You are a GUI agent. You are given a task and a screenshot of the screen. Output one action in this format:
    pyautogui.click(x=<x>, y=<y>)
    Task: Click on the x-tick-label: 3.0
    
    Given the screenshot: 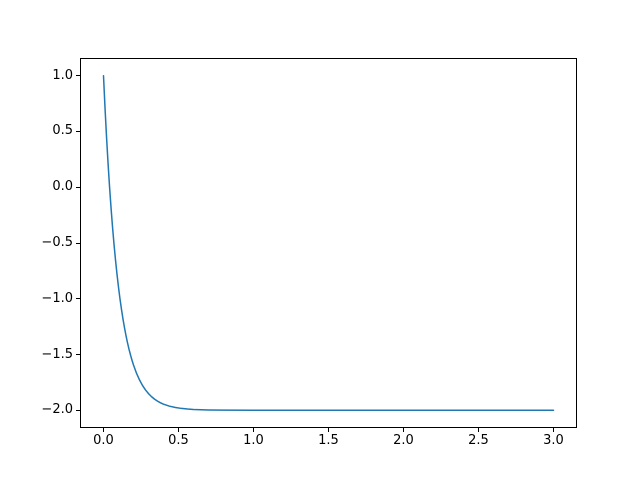 What is the action you would take?
    pyautogui.click(x=553, y=440)
    